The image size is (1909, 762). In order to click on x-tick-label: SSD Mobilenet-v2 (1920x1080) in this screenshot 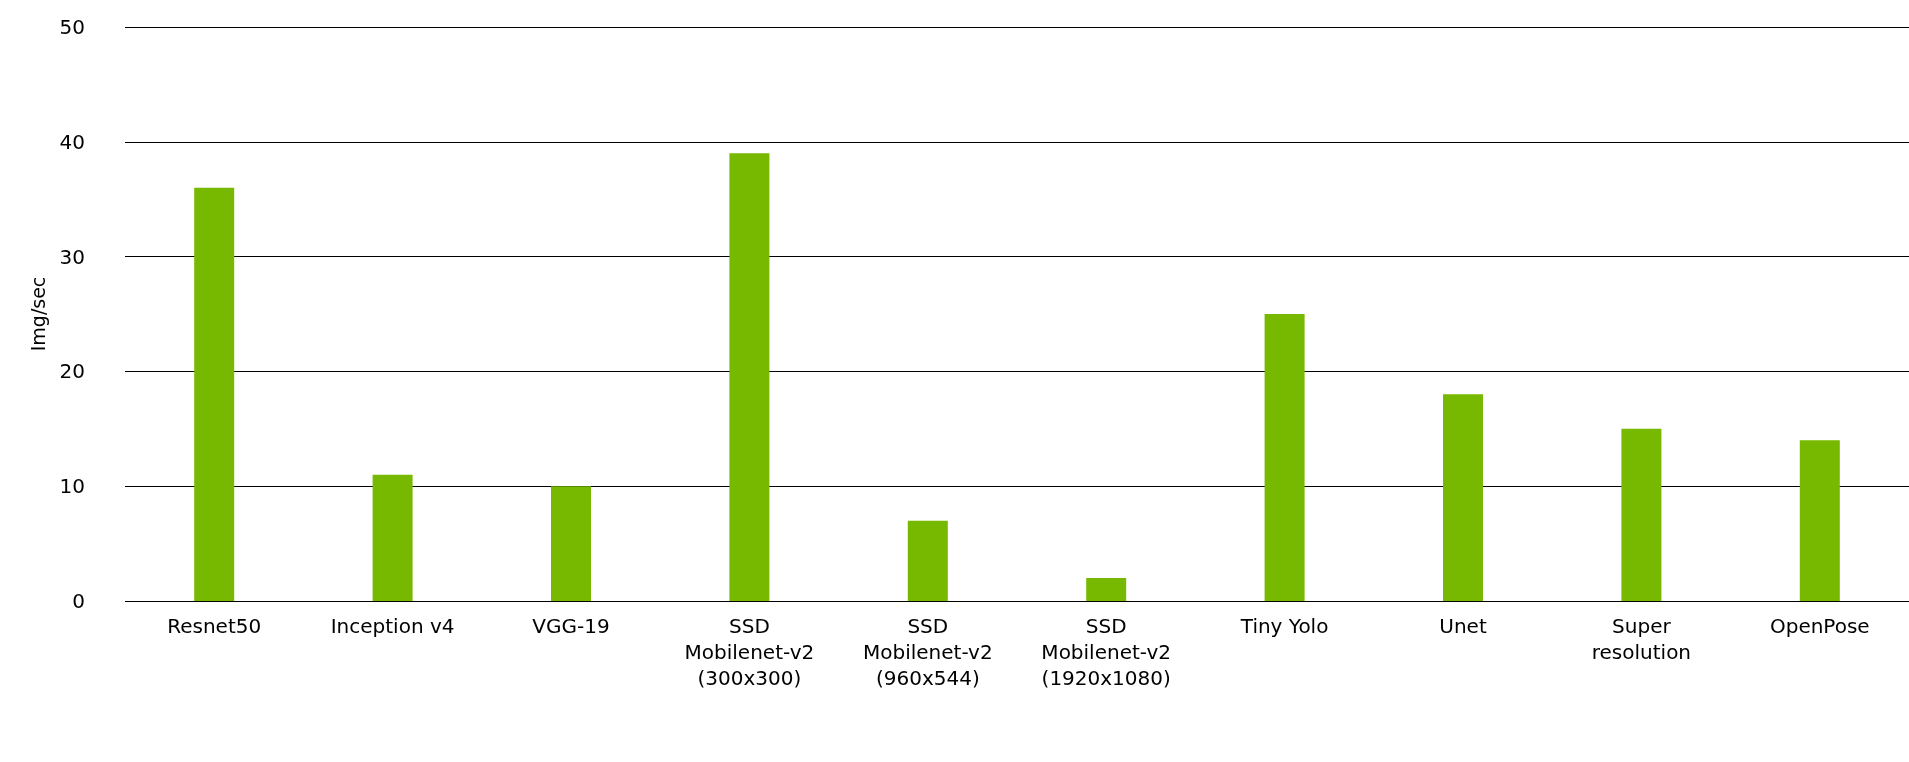, I will do `click(1106, 652)`.